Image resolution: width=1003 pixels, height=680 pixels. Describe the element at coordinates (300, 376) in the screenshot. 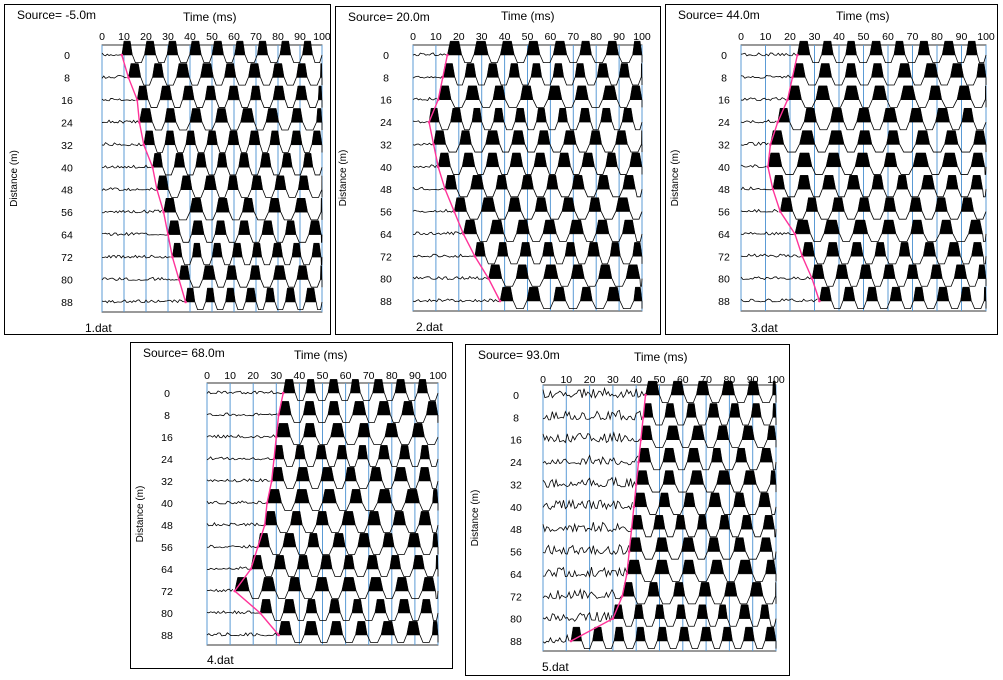

I see `x-tick-label: 40` at that location.